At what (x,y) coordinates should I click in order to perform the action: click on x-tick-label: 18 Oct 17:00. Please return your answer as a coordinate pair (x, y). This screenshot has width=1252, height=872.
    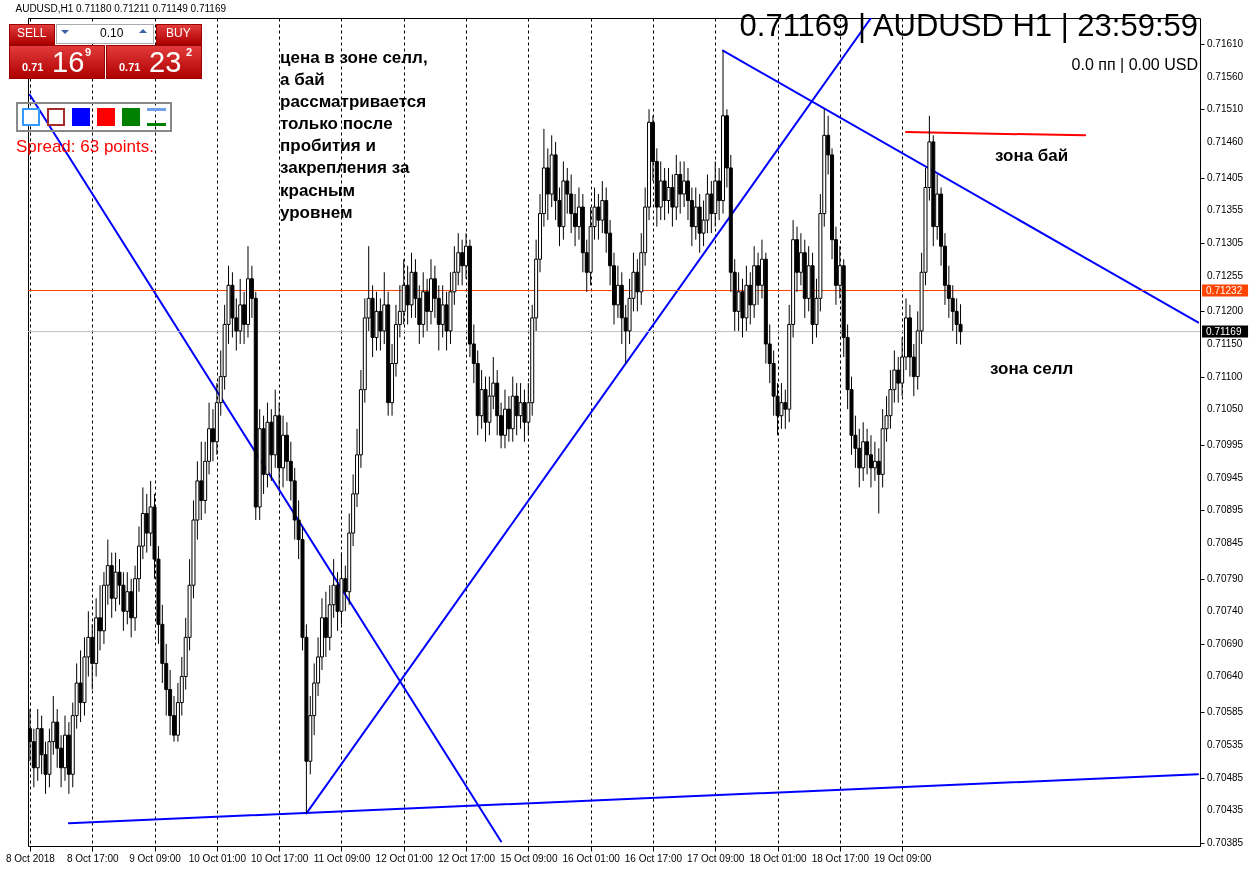
    Looking at the image, I should click on (840, 858).